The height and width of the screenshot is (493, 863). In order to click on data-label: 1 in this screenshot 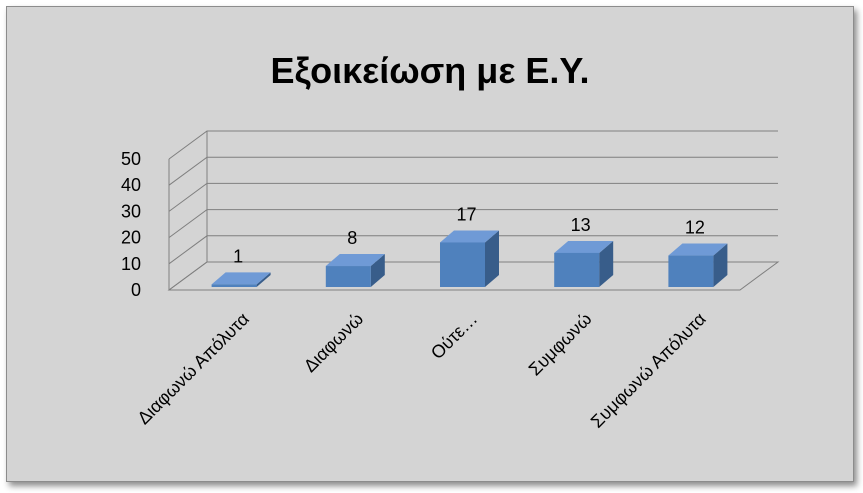, I will do `click(238, 256)`.